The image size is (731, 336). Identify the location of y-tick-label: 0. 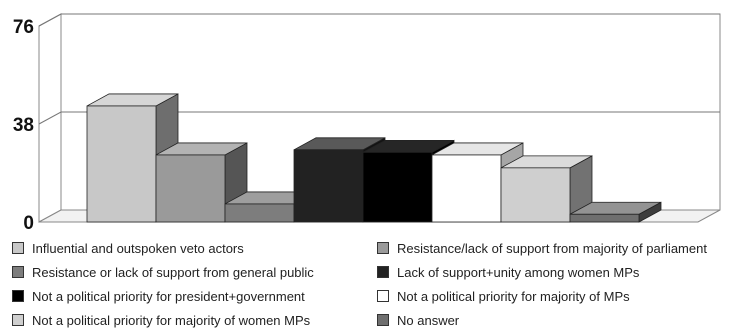
(28, 223).